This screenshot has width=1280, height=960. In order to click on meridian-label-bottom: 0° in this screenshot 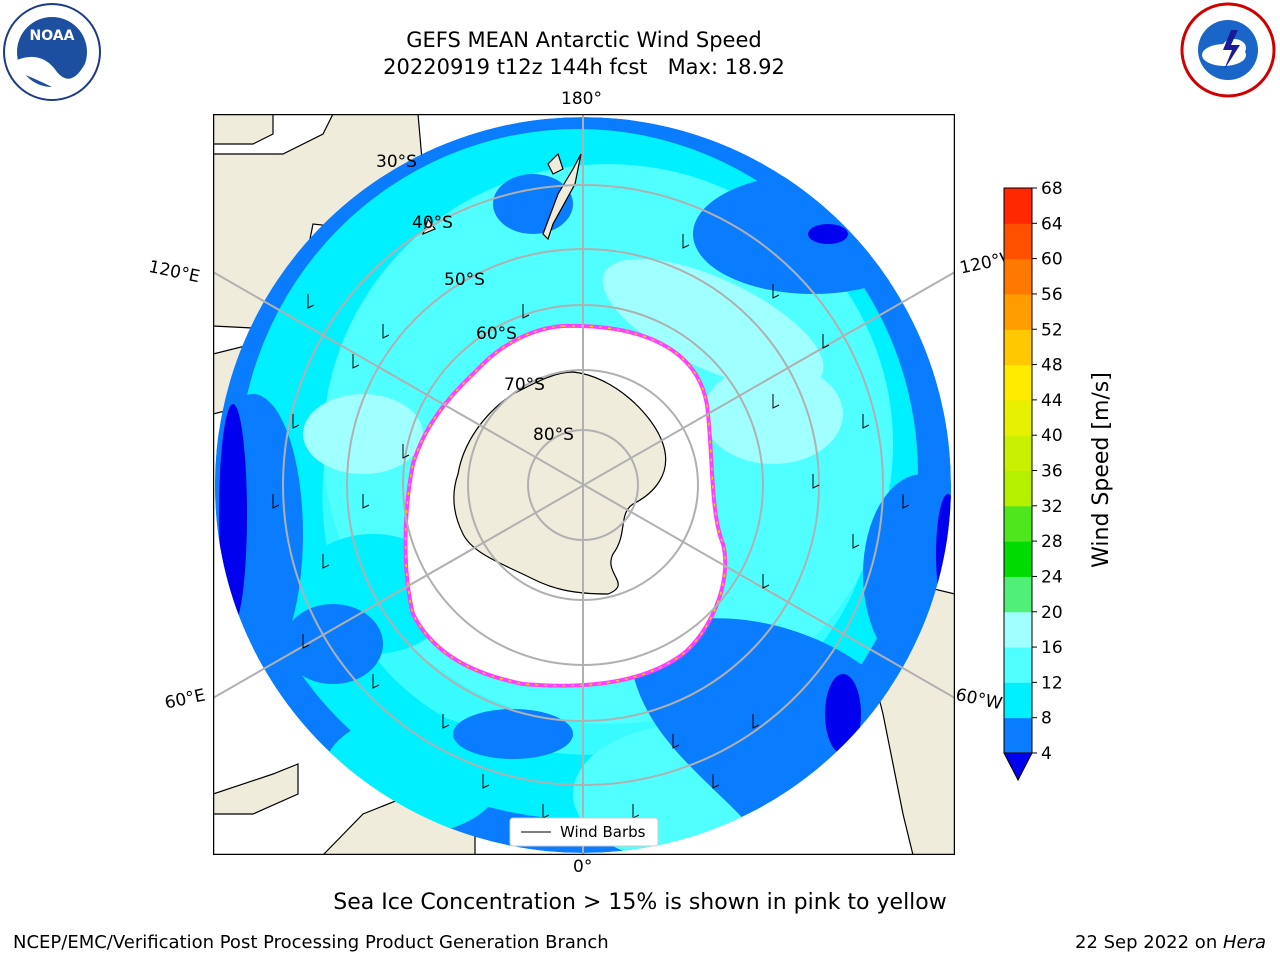, I will do `click(583, 867)`.